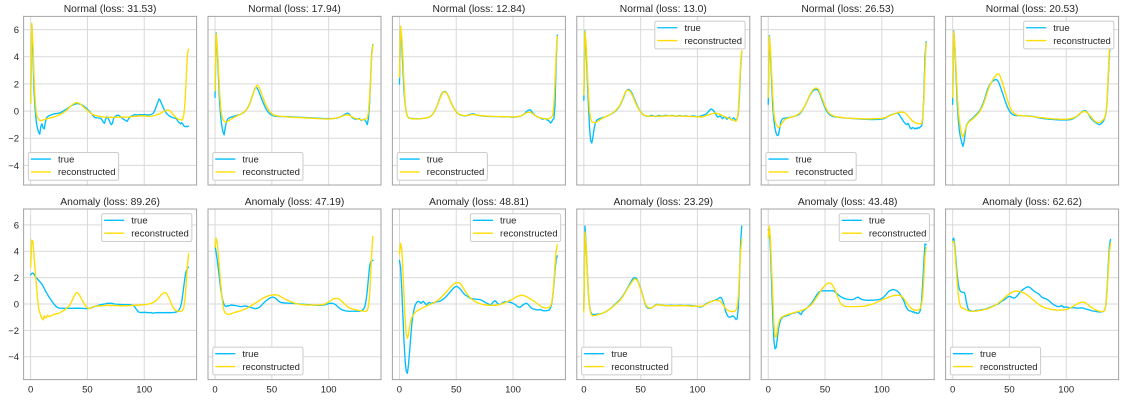  I want to click on svg-text: Normal (loss: 31.53), so click(110, 9).